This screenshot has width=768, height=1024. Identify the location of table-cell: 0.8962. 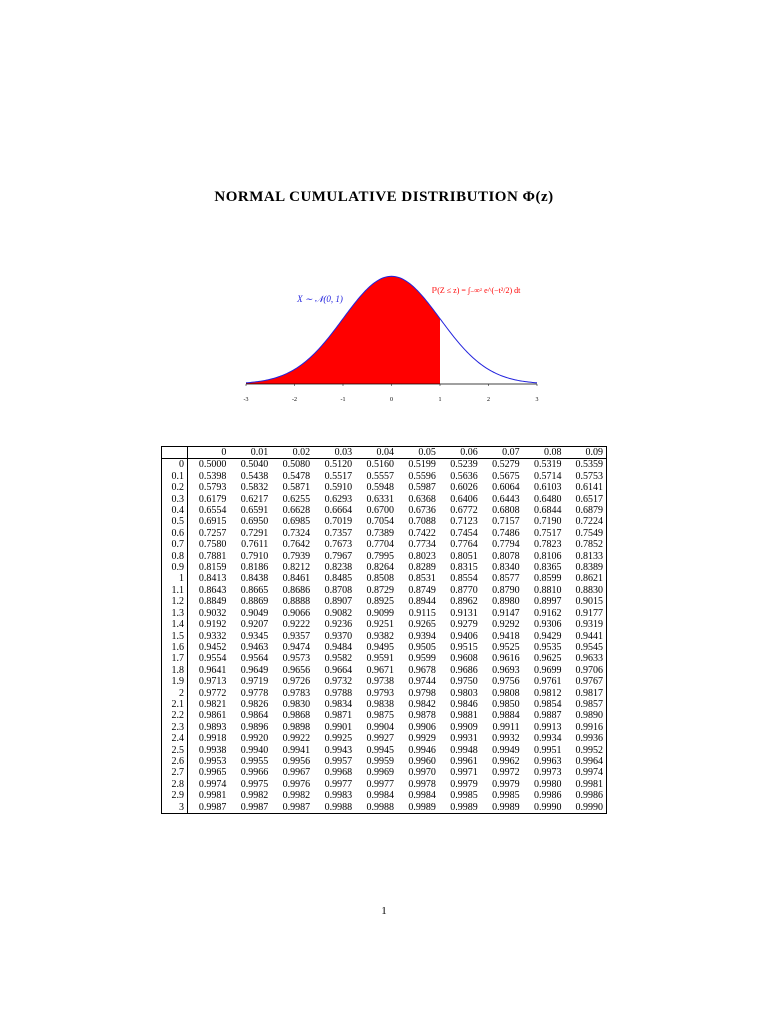
(464, 602).